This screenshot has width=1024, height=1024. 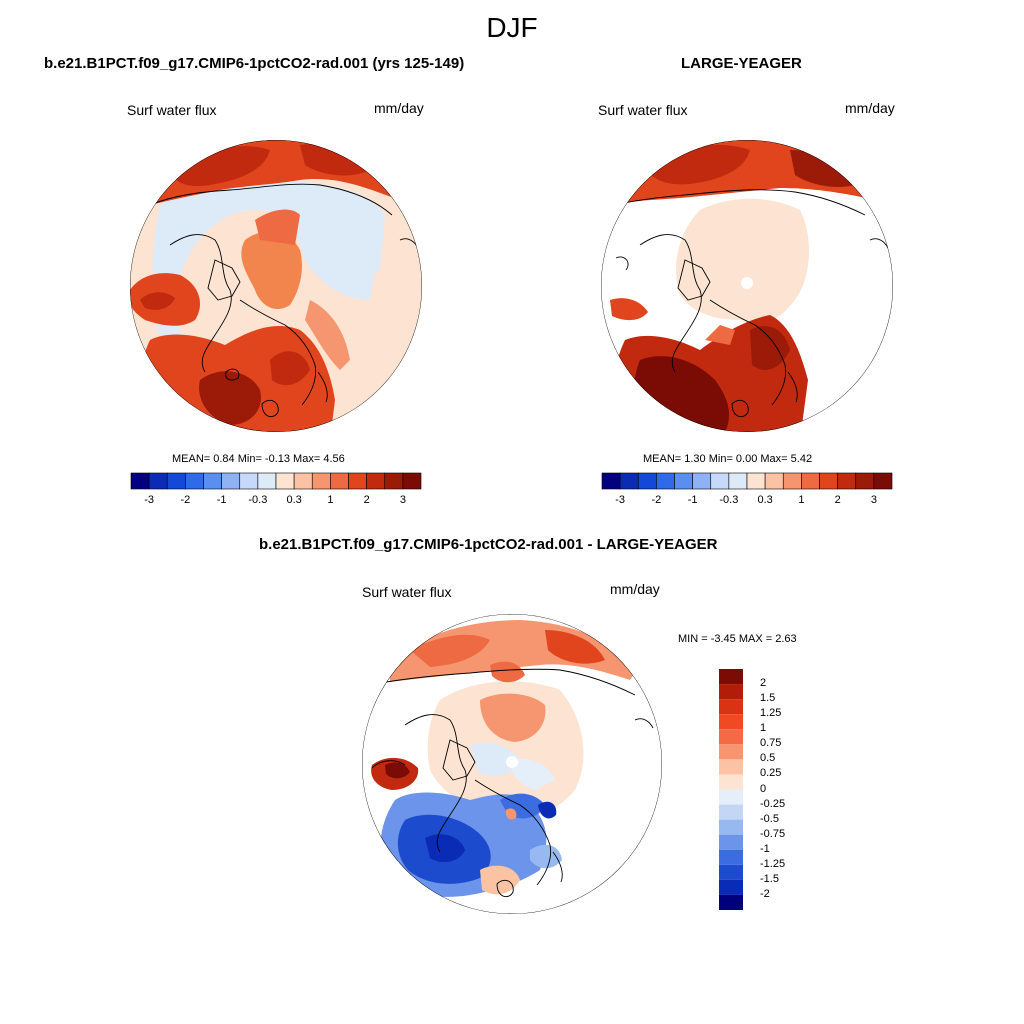 I want to click on colorbar-tick-label: -1.25, so click(x=773, y=863).